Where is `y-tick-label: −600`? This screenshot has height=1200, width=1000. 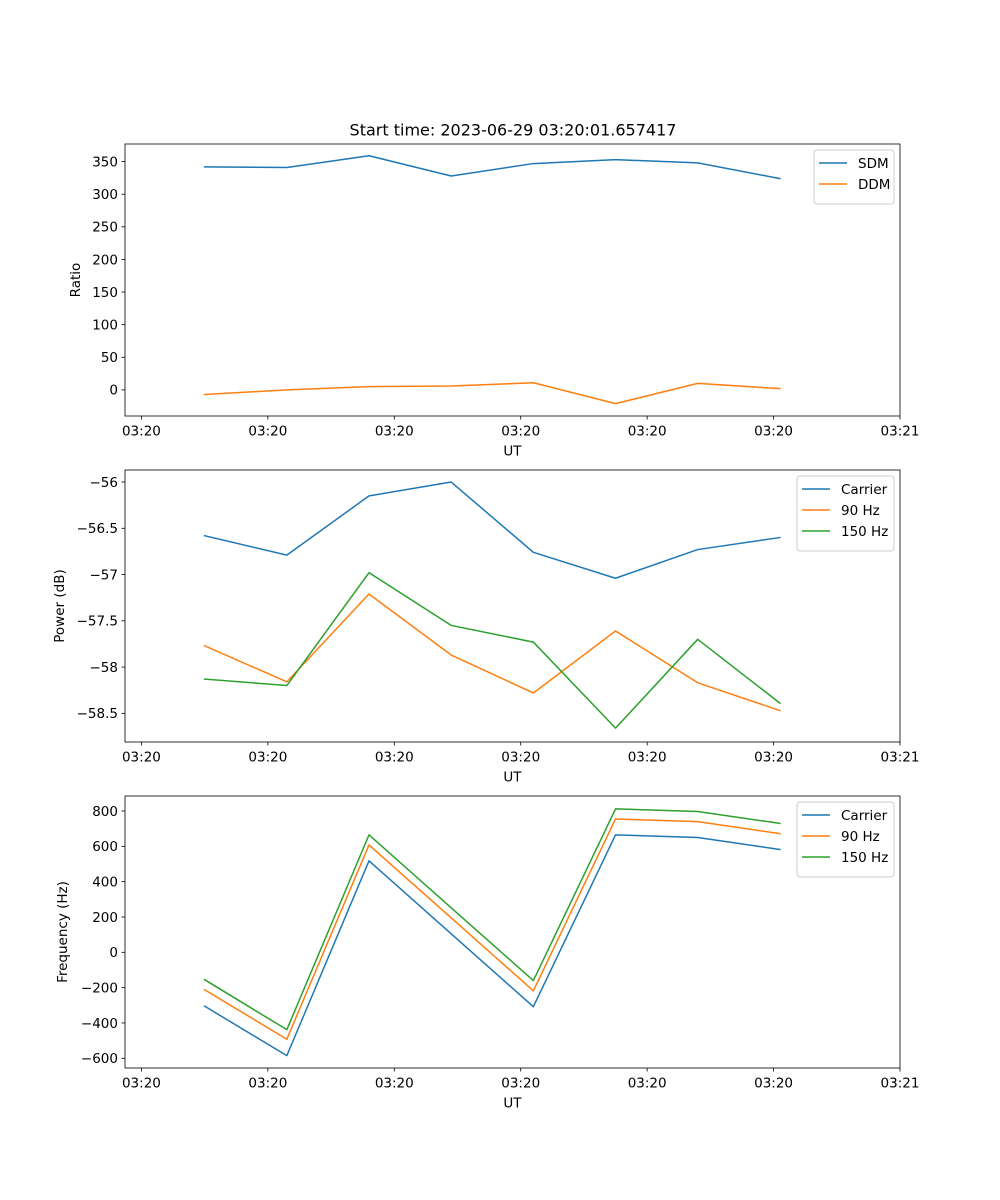 y-tick-label: −600 is located at coordinates (99, 1059).